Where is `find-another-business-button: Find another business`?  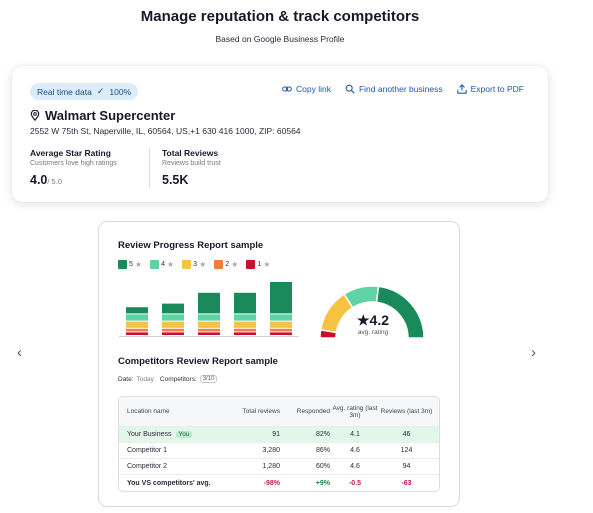
find-another-business-button: Find another business is located at coordinates (394, 89).